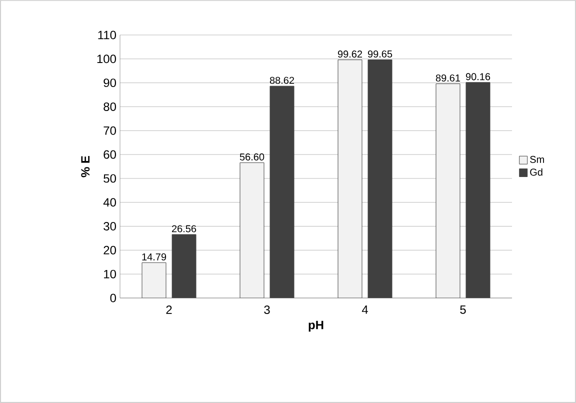 This screenshot has width=576, height=403. Describe the element at coordinates (537, 159) in the screenshot. I see `legend-label: Sm` at that location.